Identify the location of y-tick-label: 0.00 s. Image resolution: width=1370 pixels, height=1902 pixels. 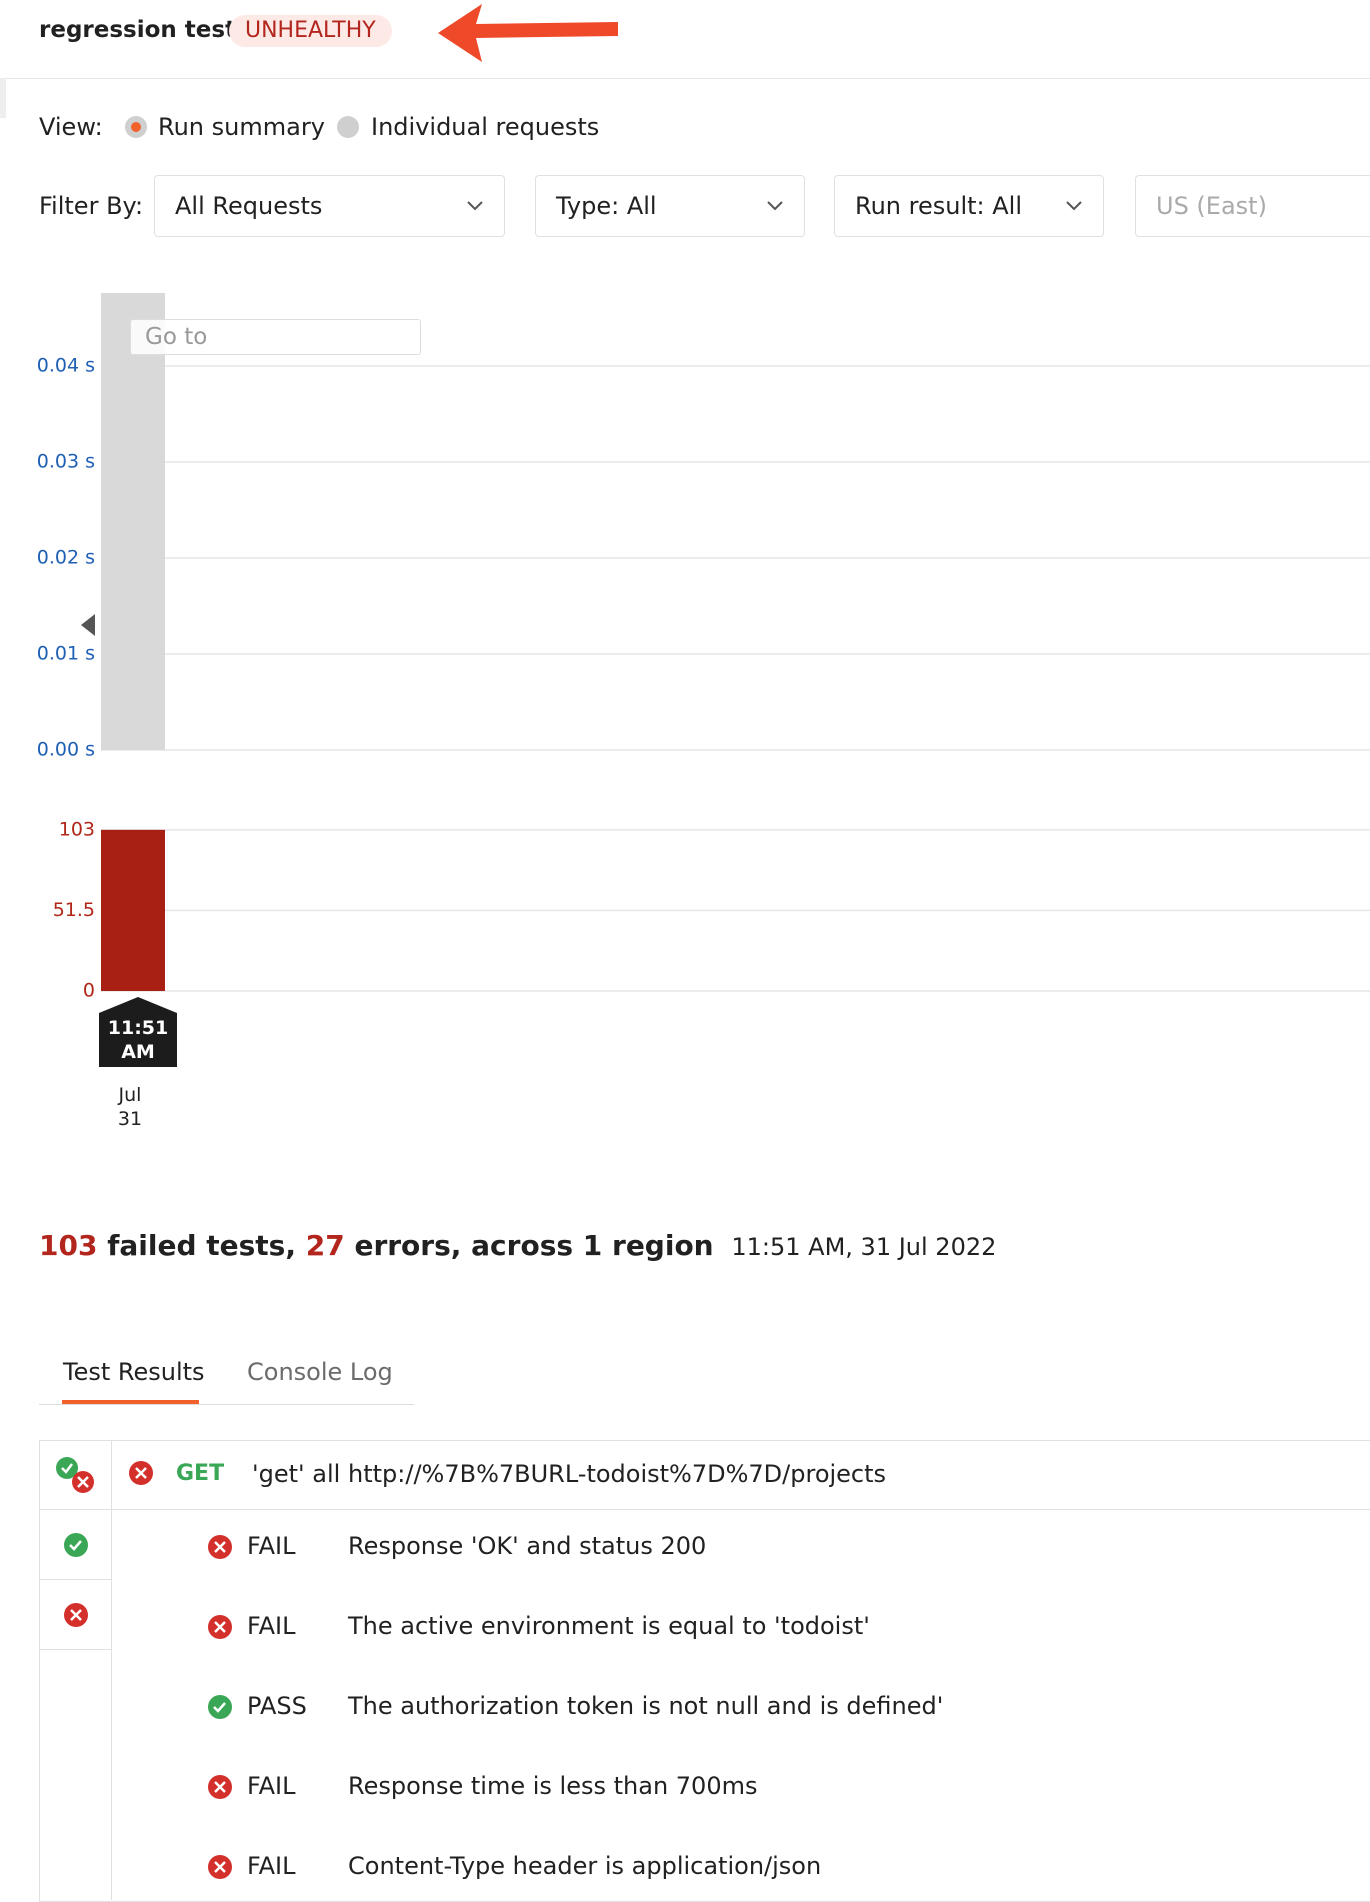
(66, 750).